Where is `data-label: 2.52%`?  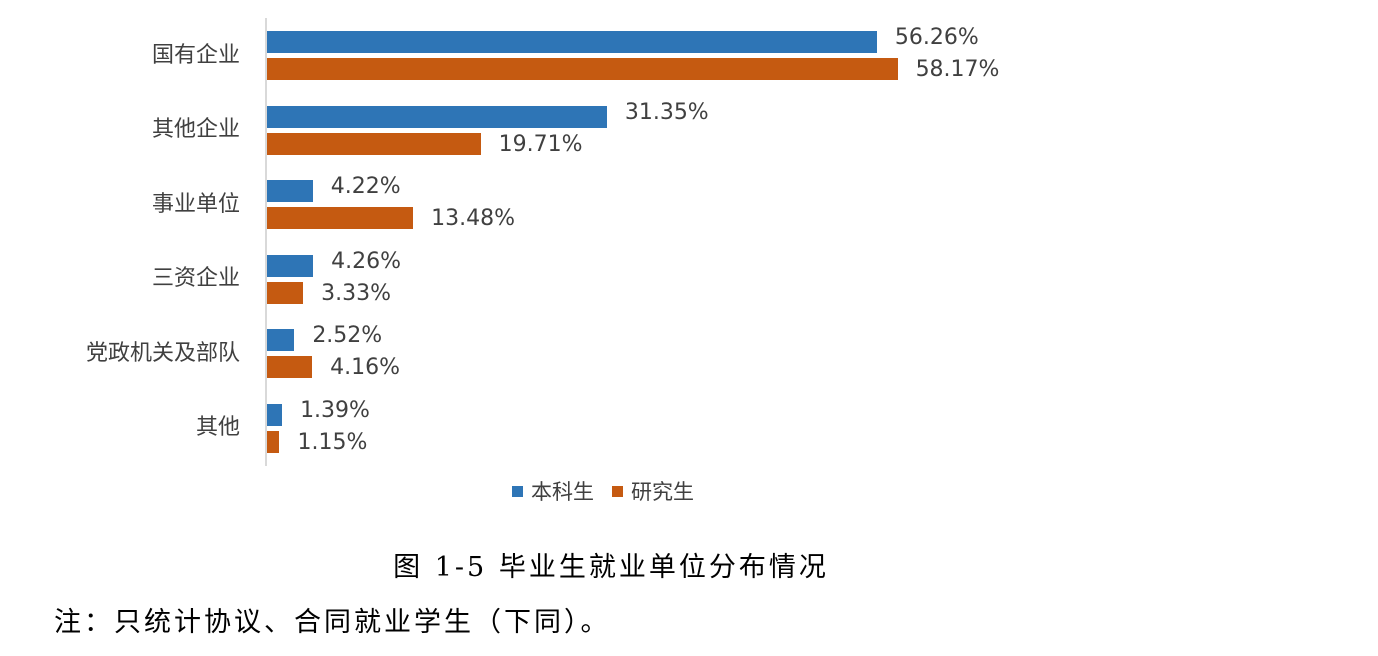 data-label: 2.52% is located at coordinates (347, 335).